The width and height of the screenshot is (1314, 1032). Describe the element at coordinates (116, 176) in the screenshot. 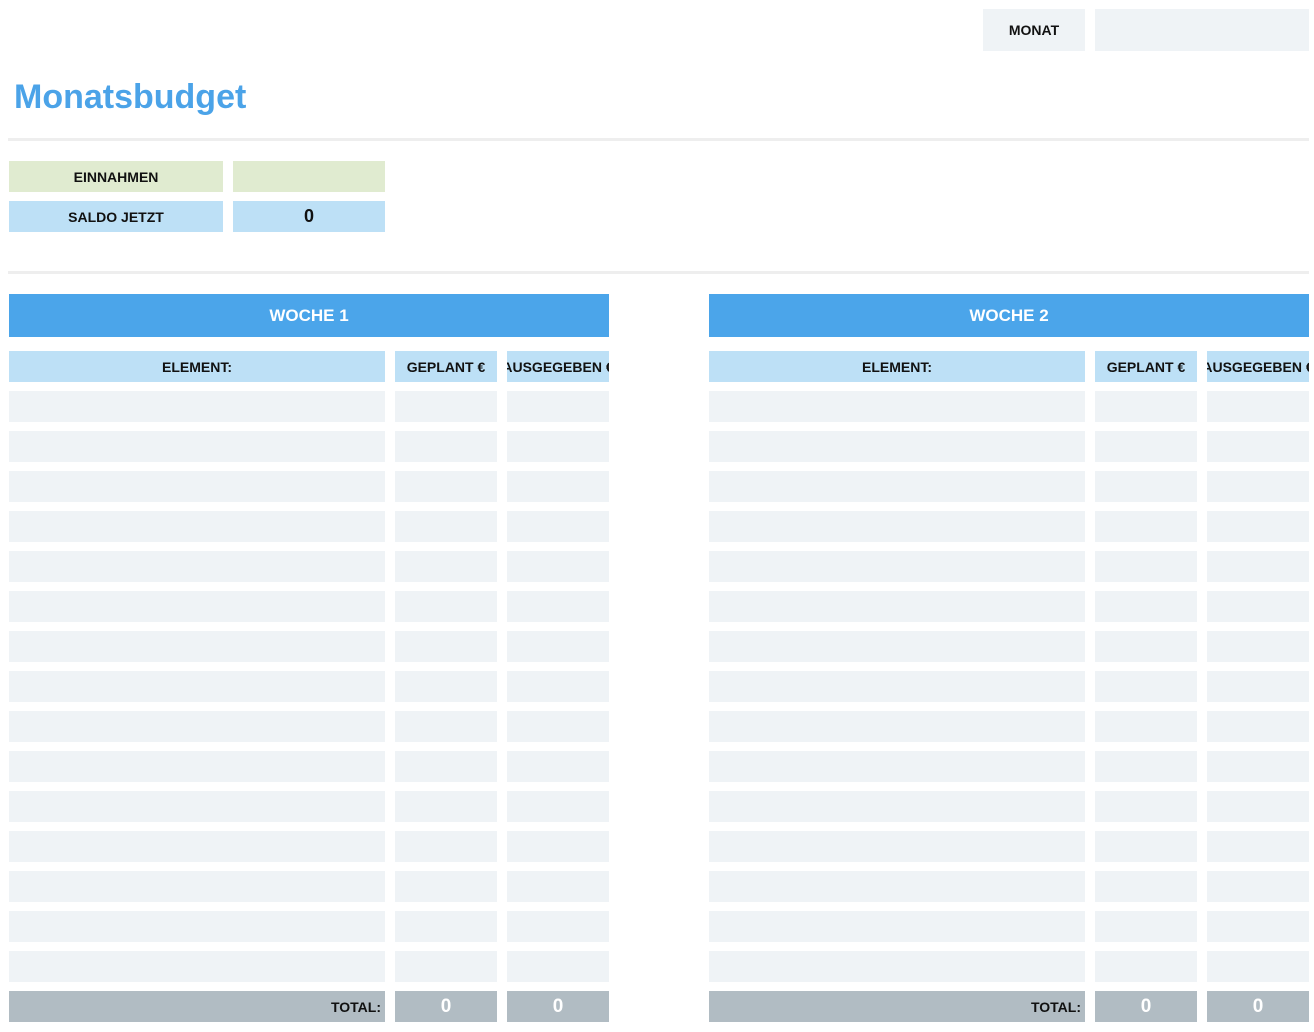

I see `income-label: EINNAHMEN` at that location.